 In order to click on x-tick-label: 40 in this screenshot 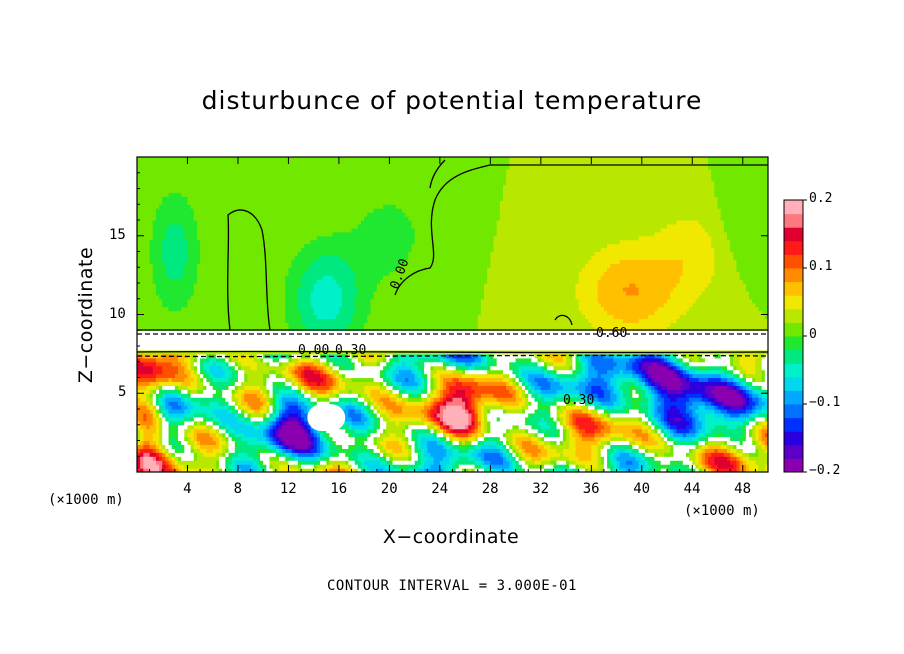, I will do `click(642, 489)`.